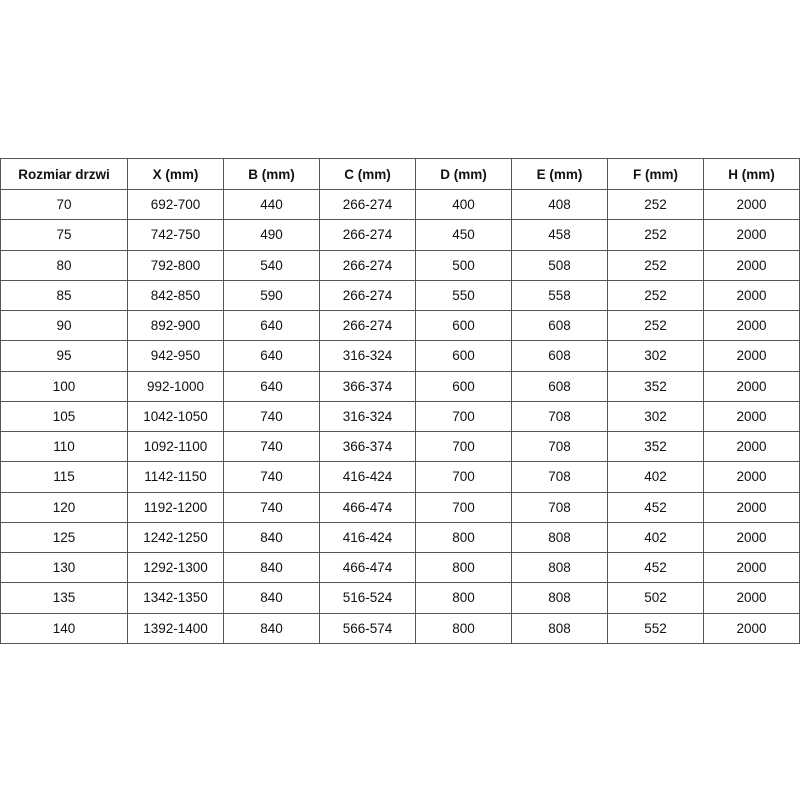  What do you see at coordinates (367, 174) in the screenshot?
I see `column-header: C (mm)` at bounding box center [367, 174].